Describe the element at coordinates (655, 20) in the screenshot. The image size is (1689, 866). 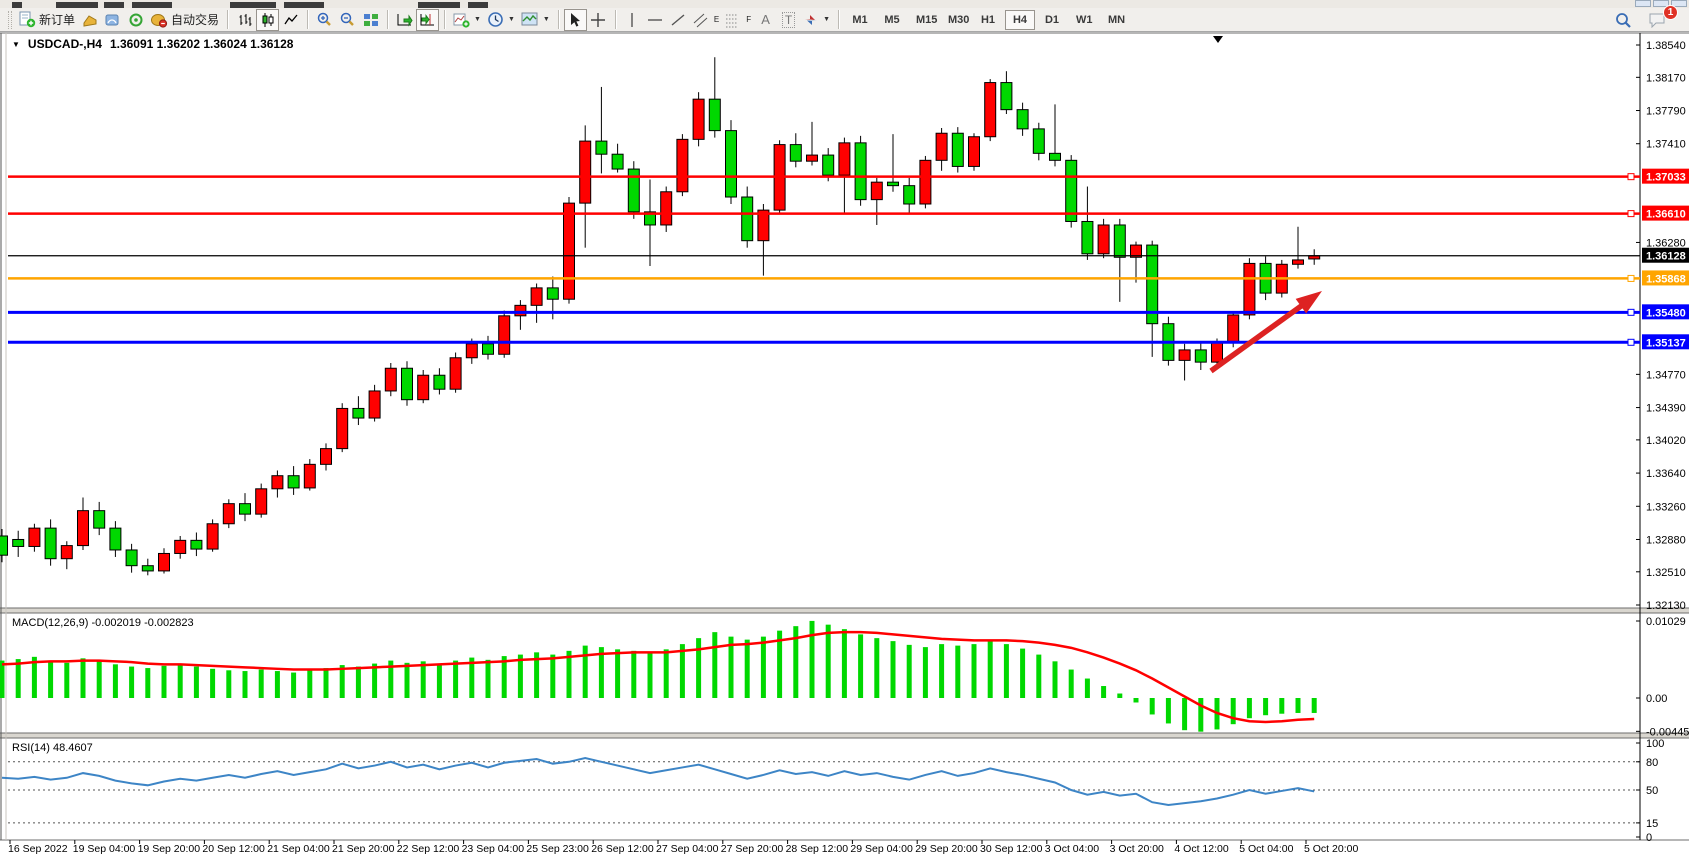
I see `horizontal-line-button` at that location.